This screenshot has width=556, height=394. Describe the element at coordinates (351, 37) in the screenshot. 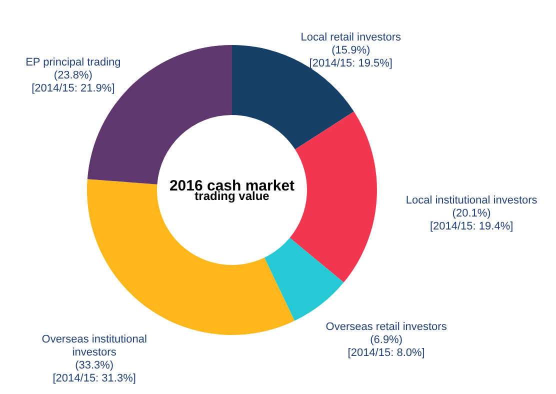

I see `slice-label: Local retail investors` at that location.